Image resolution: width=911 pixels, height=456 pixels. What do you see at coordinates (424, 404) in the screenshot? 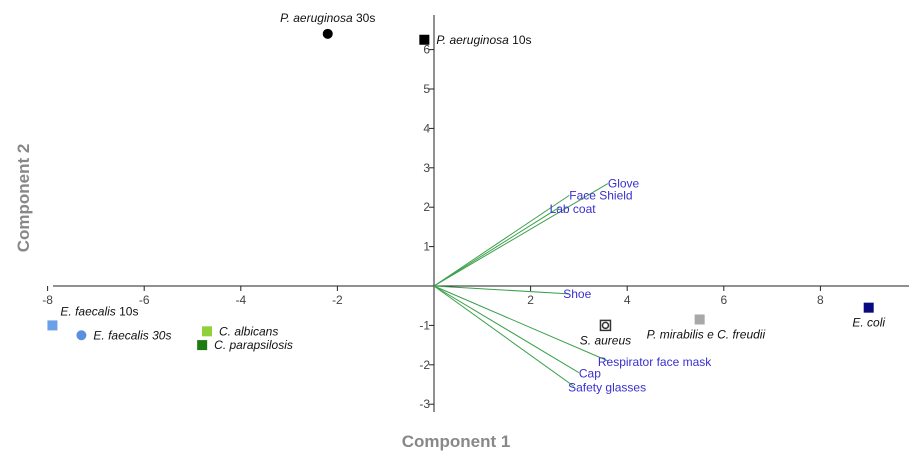
I see `y-tick-label: -3` at bounding box center [424, 404].